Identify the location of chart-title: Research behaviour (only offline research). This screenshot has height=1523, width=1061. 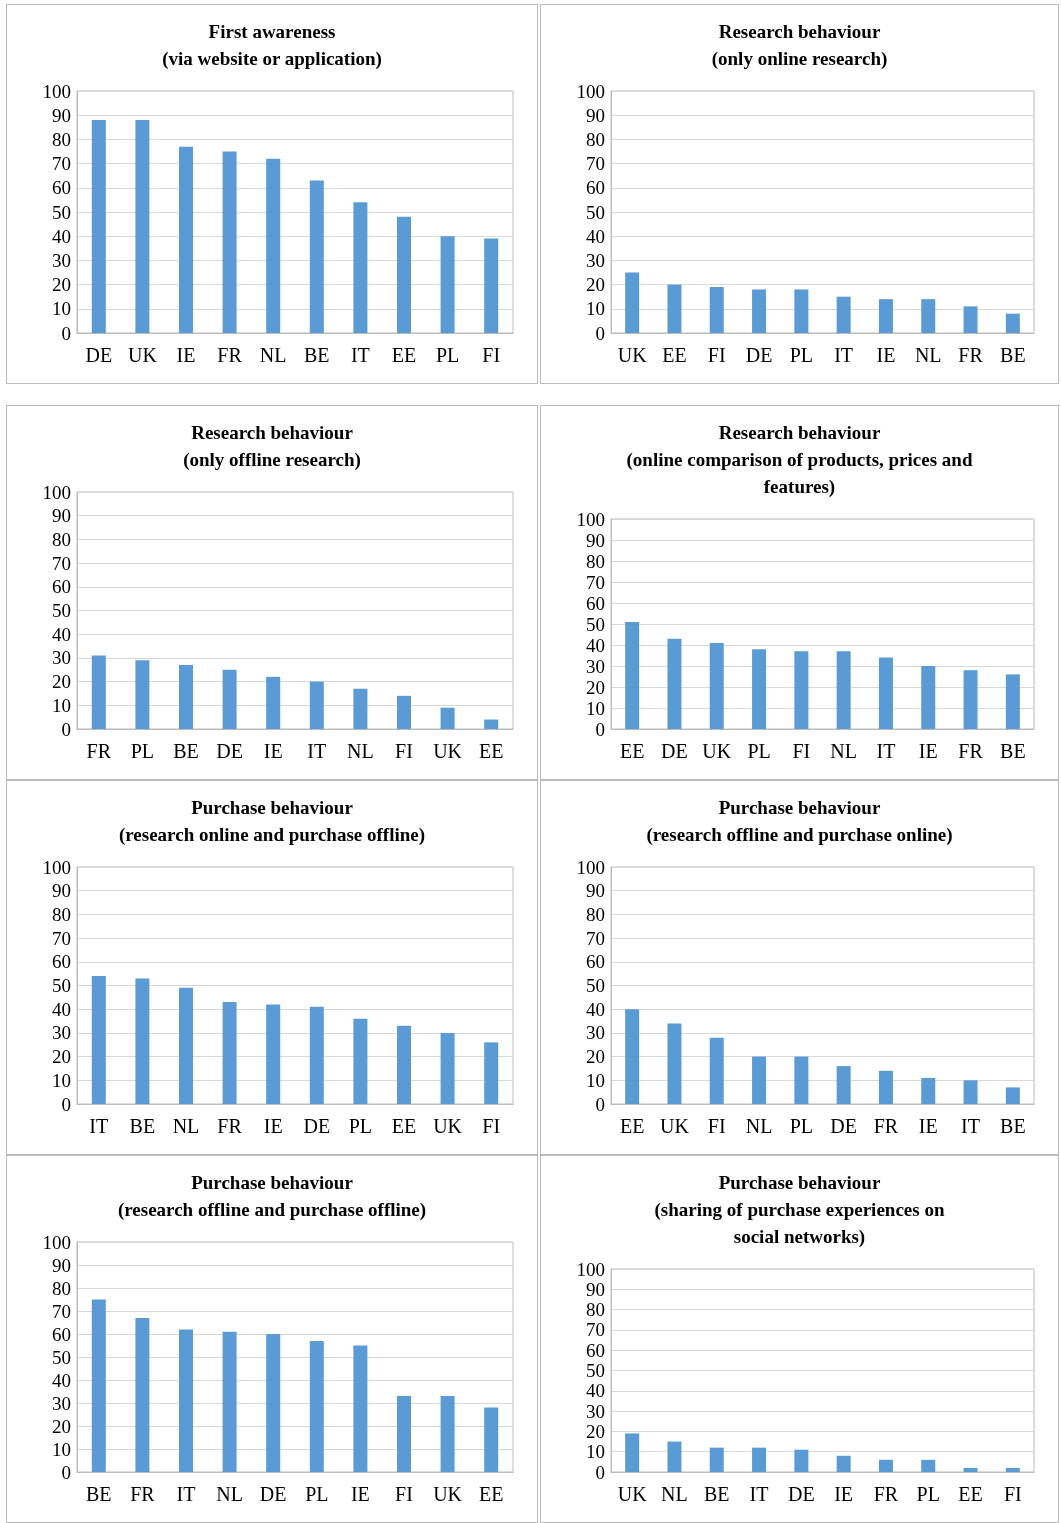
(272, 446).